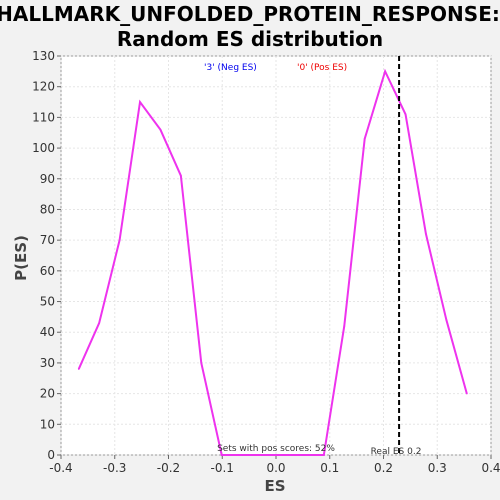 The width and height of the screenshot is (500, 500). Describe the element at coordinates (46, 255) in the screenshot. I see `y-axis-ticks: 0 10 20 30 40 50 60 70 80 90 100 110 120 130` at that location.